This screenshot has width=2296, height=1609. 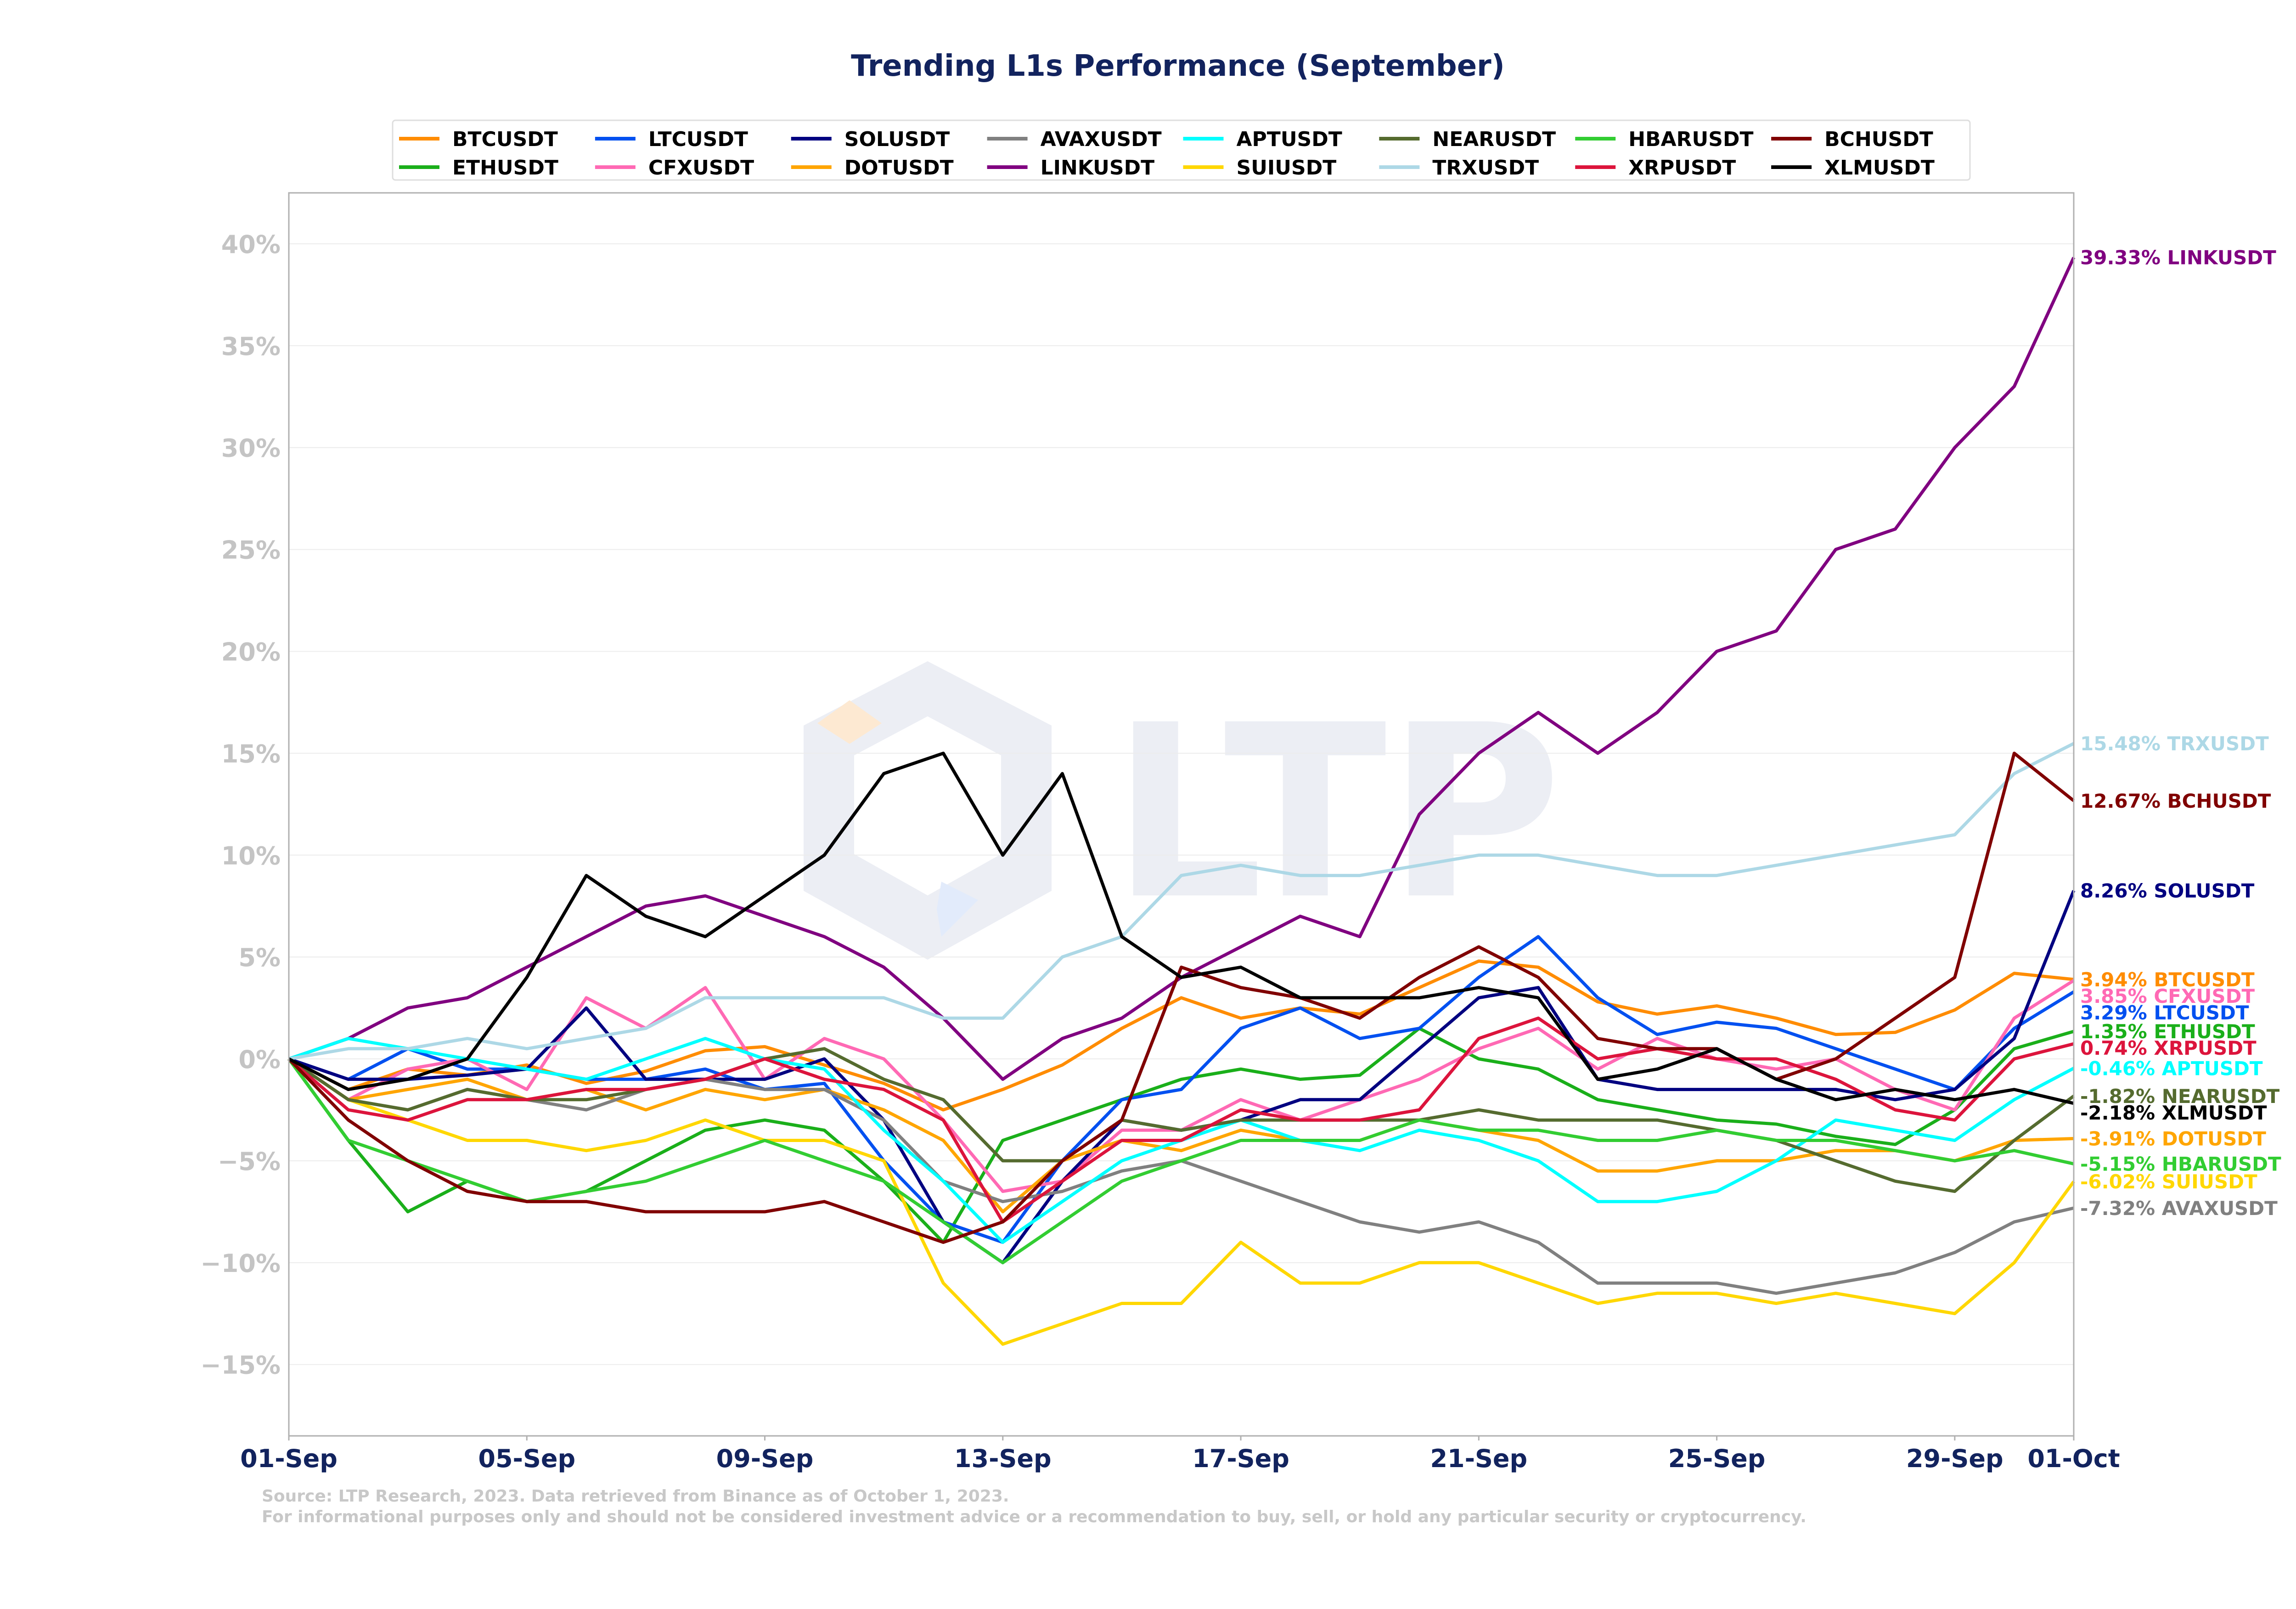 I want to click on legend-item-dotusdt: DOTUSDT, so click(x=872, y=168).